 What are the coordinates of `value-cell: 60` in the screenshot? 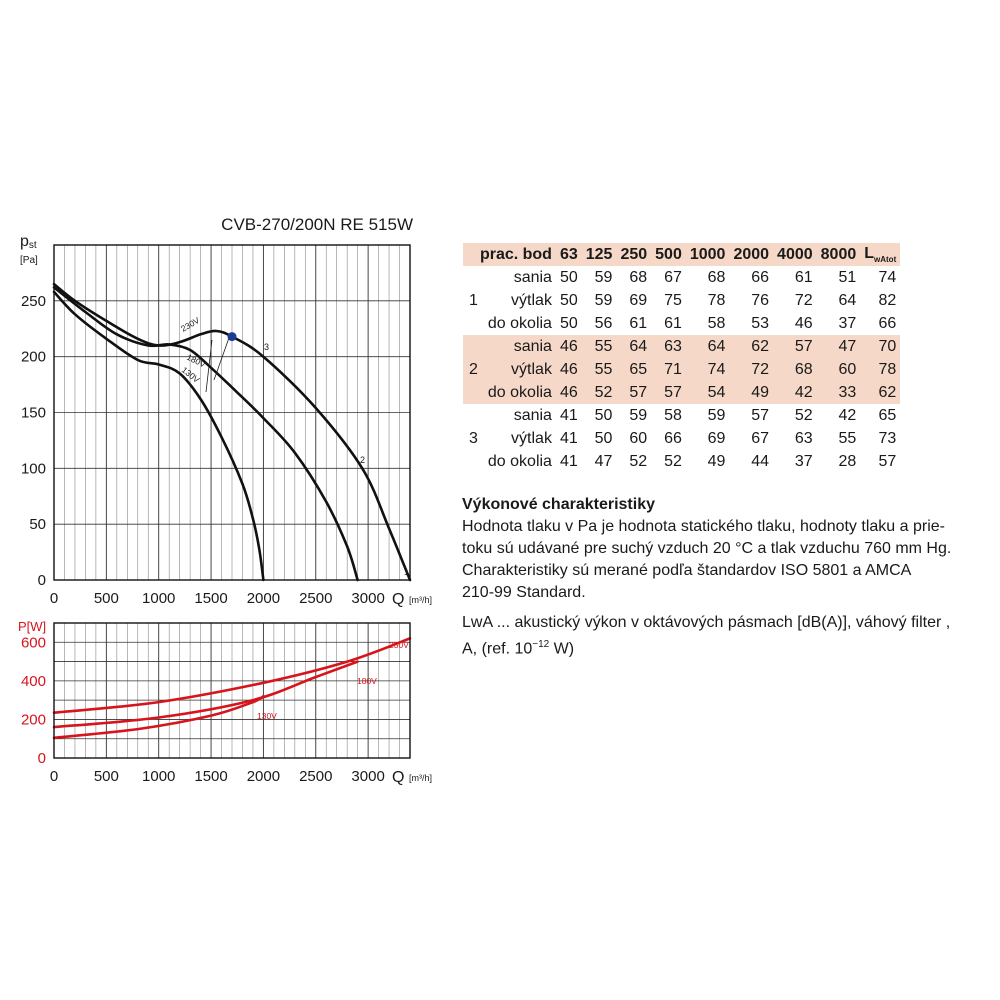 It's located at (638, 438).